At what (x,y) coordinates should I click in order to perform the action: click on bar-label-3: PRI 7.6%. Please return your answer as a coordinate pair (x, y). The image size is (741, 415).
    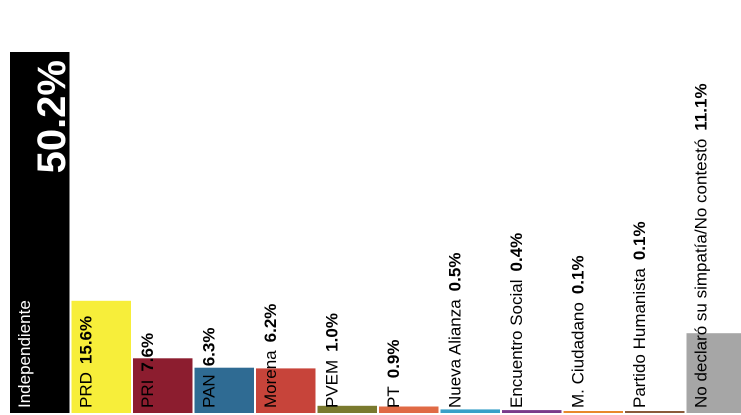
    Looking at the image, I should click on (147, 370).